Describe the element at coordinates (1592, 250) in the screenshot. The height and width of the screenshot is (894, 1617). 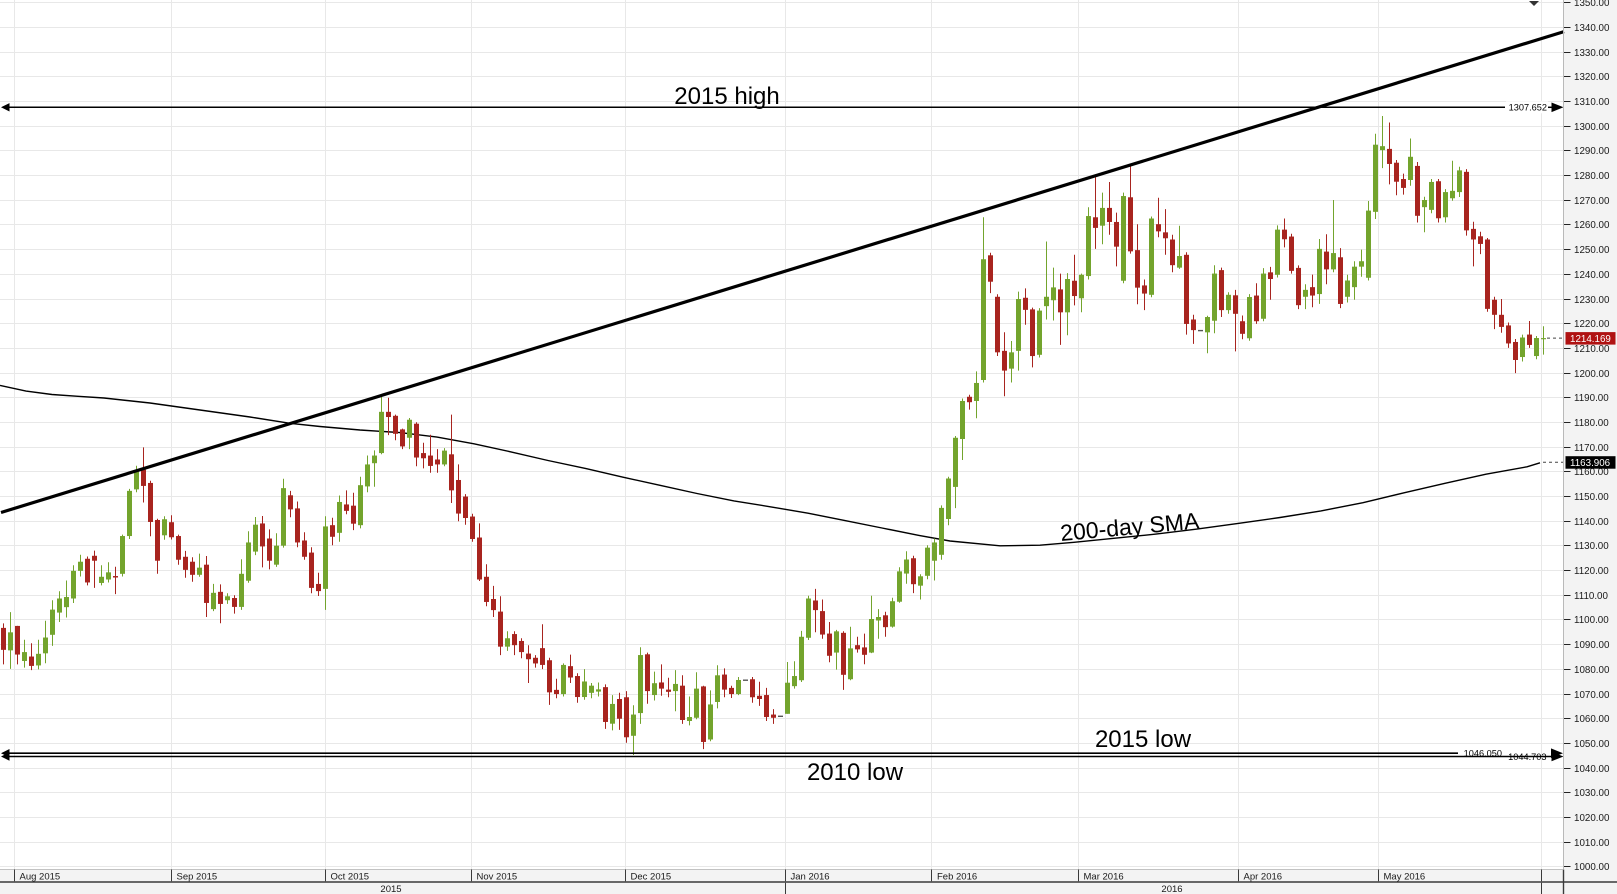
I see `svg-text: 1250.00` at that location.